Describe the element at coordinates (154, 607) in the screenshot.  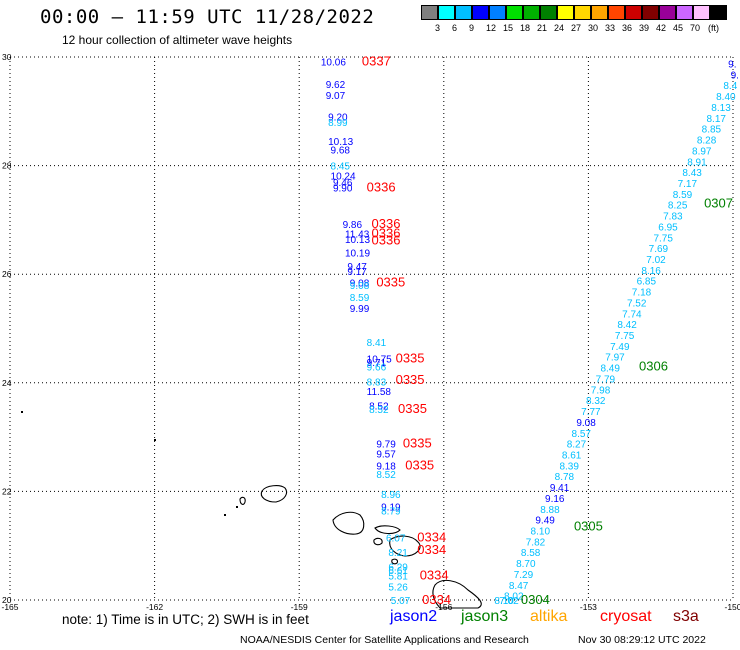
I see `lon-tick-label: -162` at that location.